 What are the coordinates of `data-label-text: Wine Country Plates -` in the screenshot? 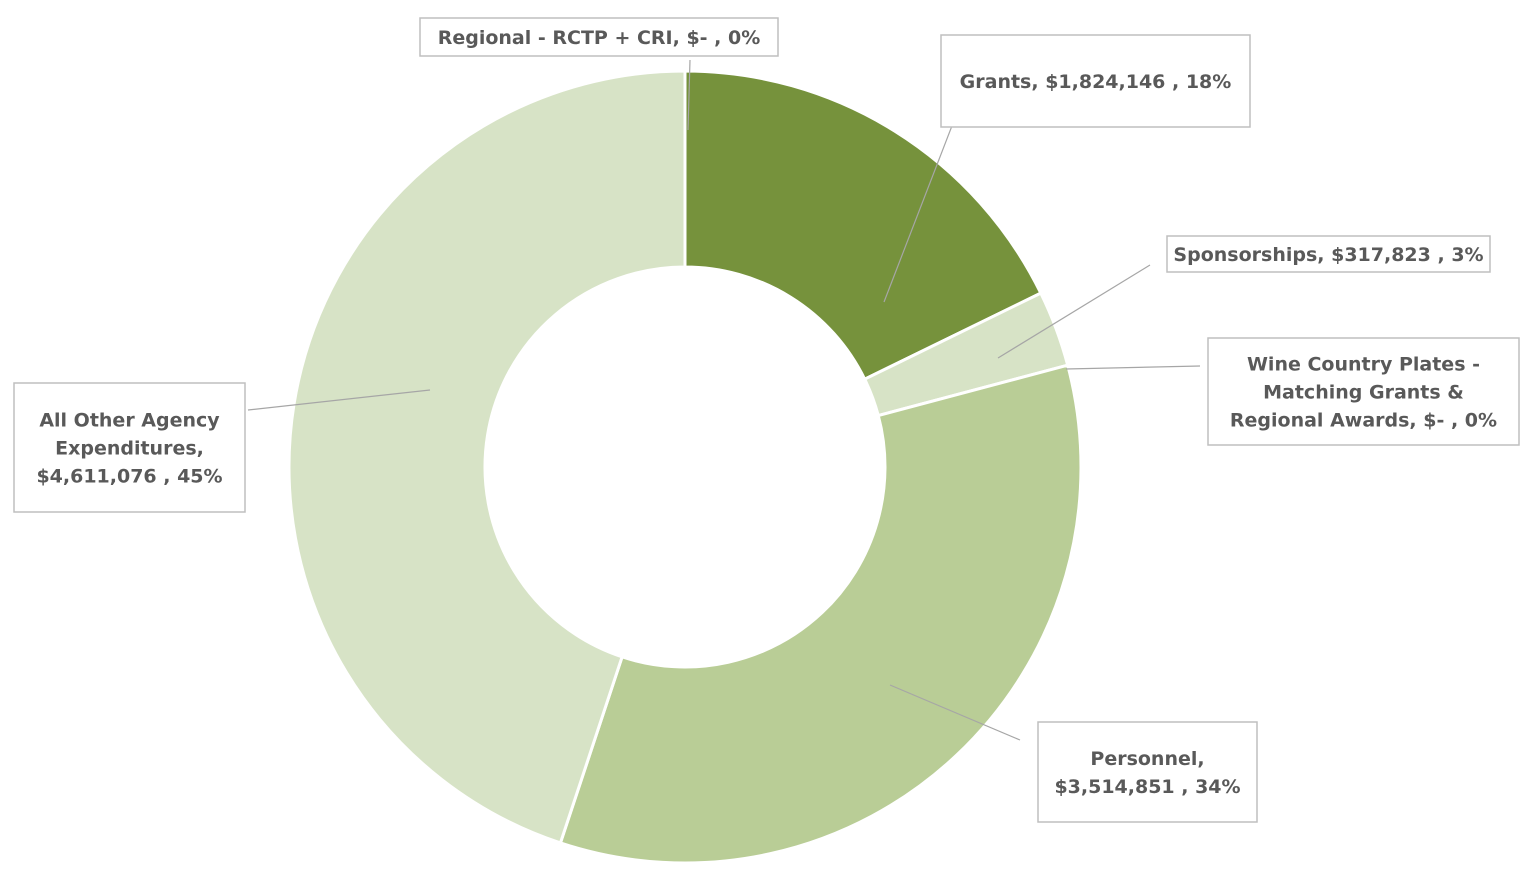 It's located at (1363, 365).